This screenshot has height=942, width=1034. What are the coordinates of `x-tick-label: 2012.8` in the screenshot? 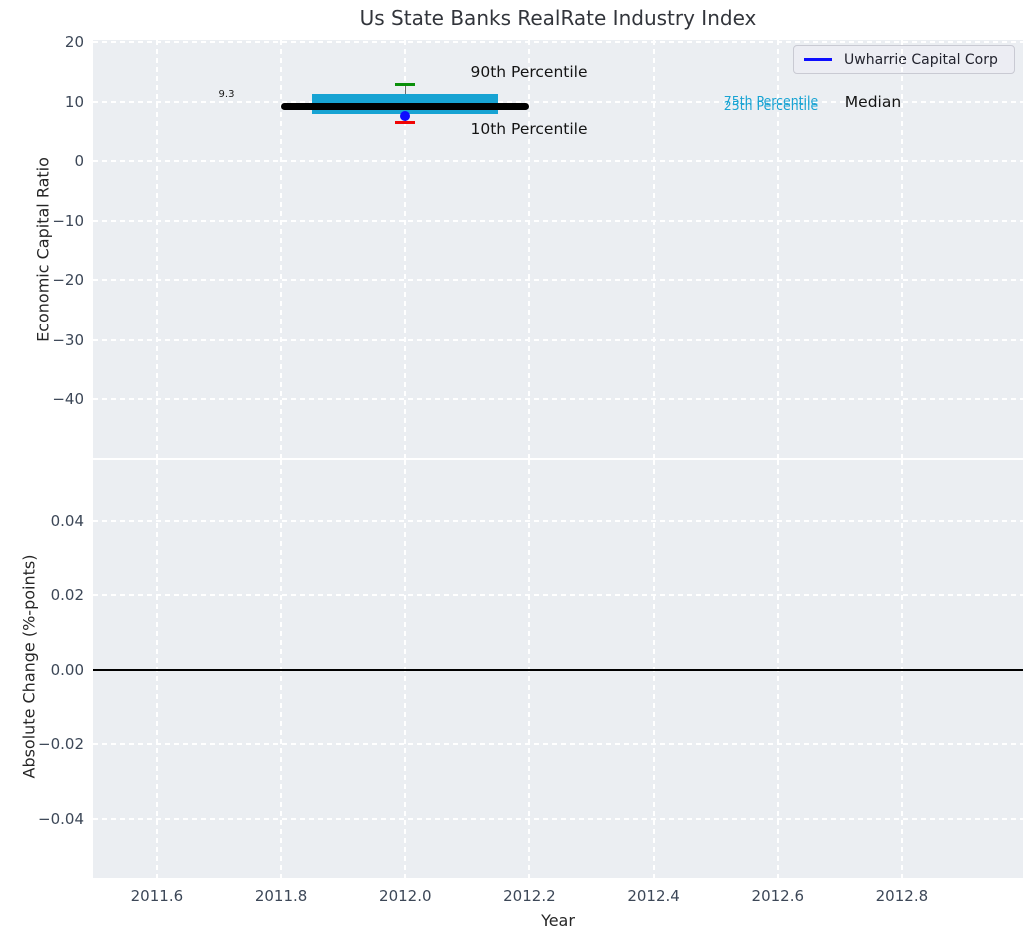 It's located at (902, 896).